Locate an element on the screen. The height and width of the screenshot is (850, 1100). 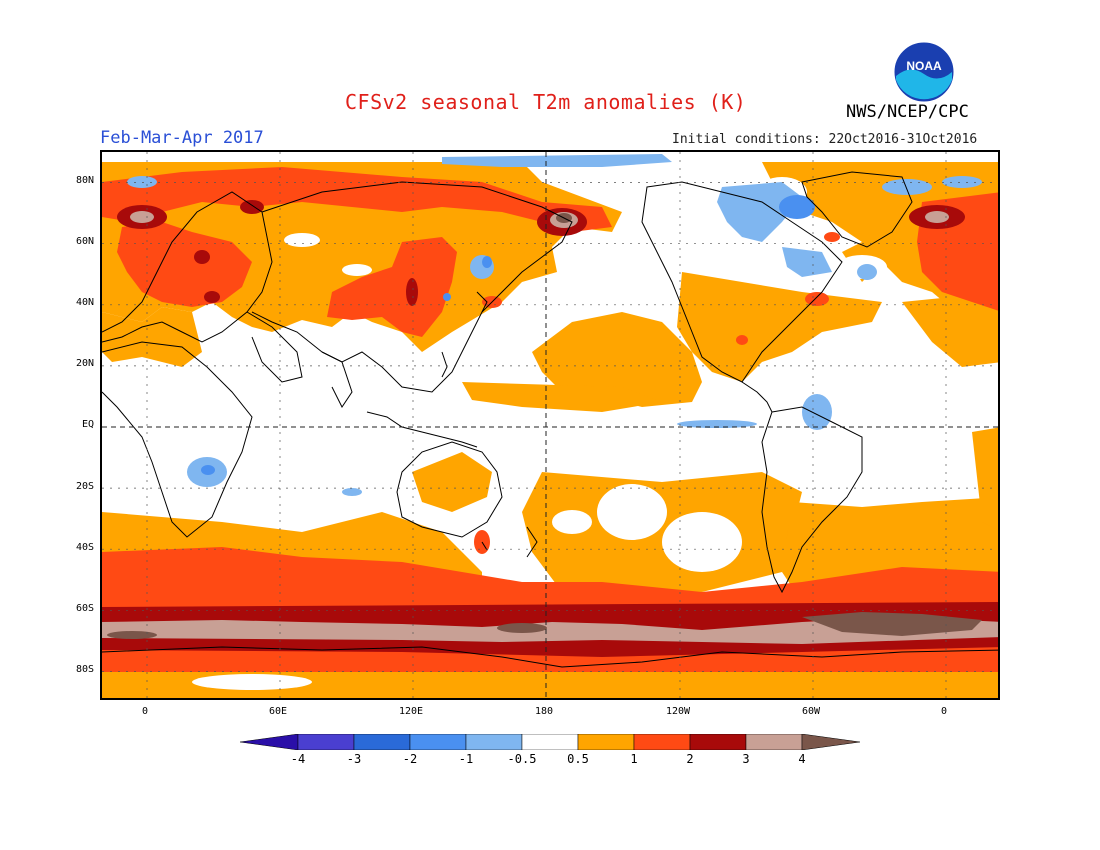
forecast-period: Feb-Mar-Apr 2017 is located at coordinates (182, 138).